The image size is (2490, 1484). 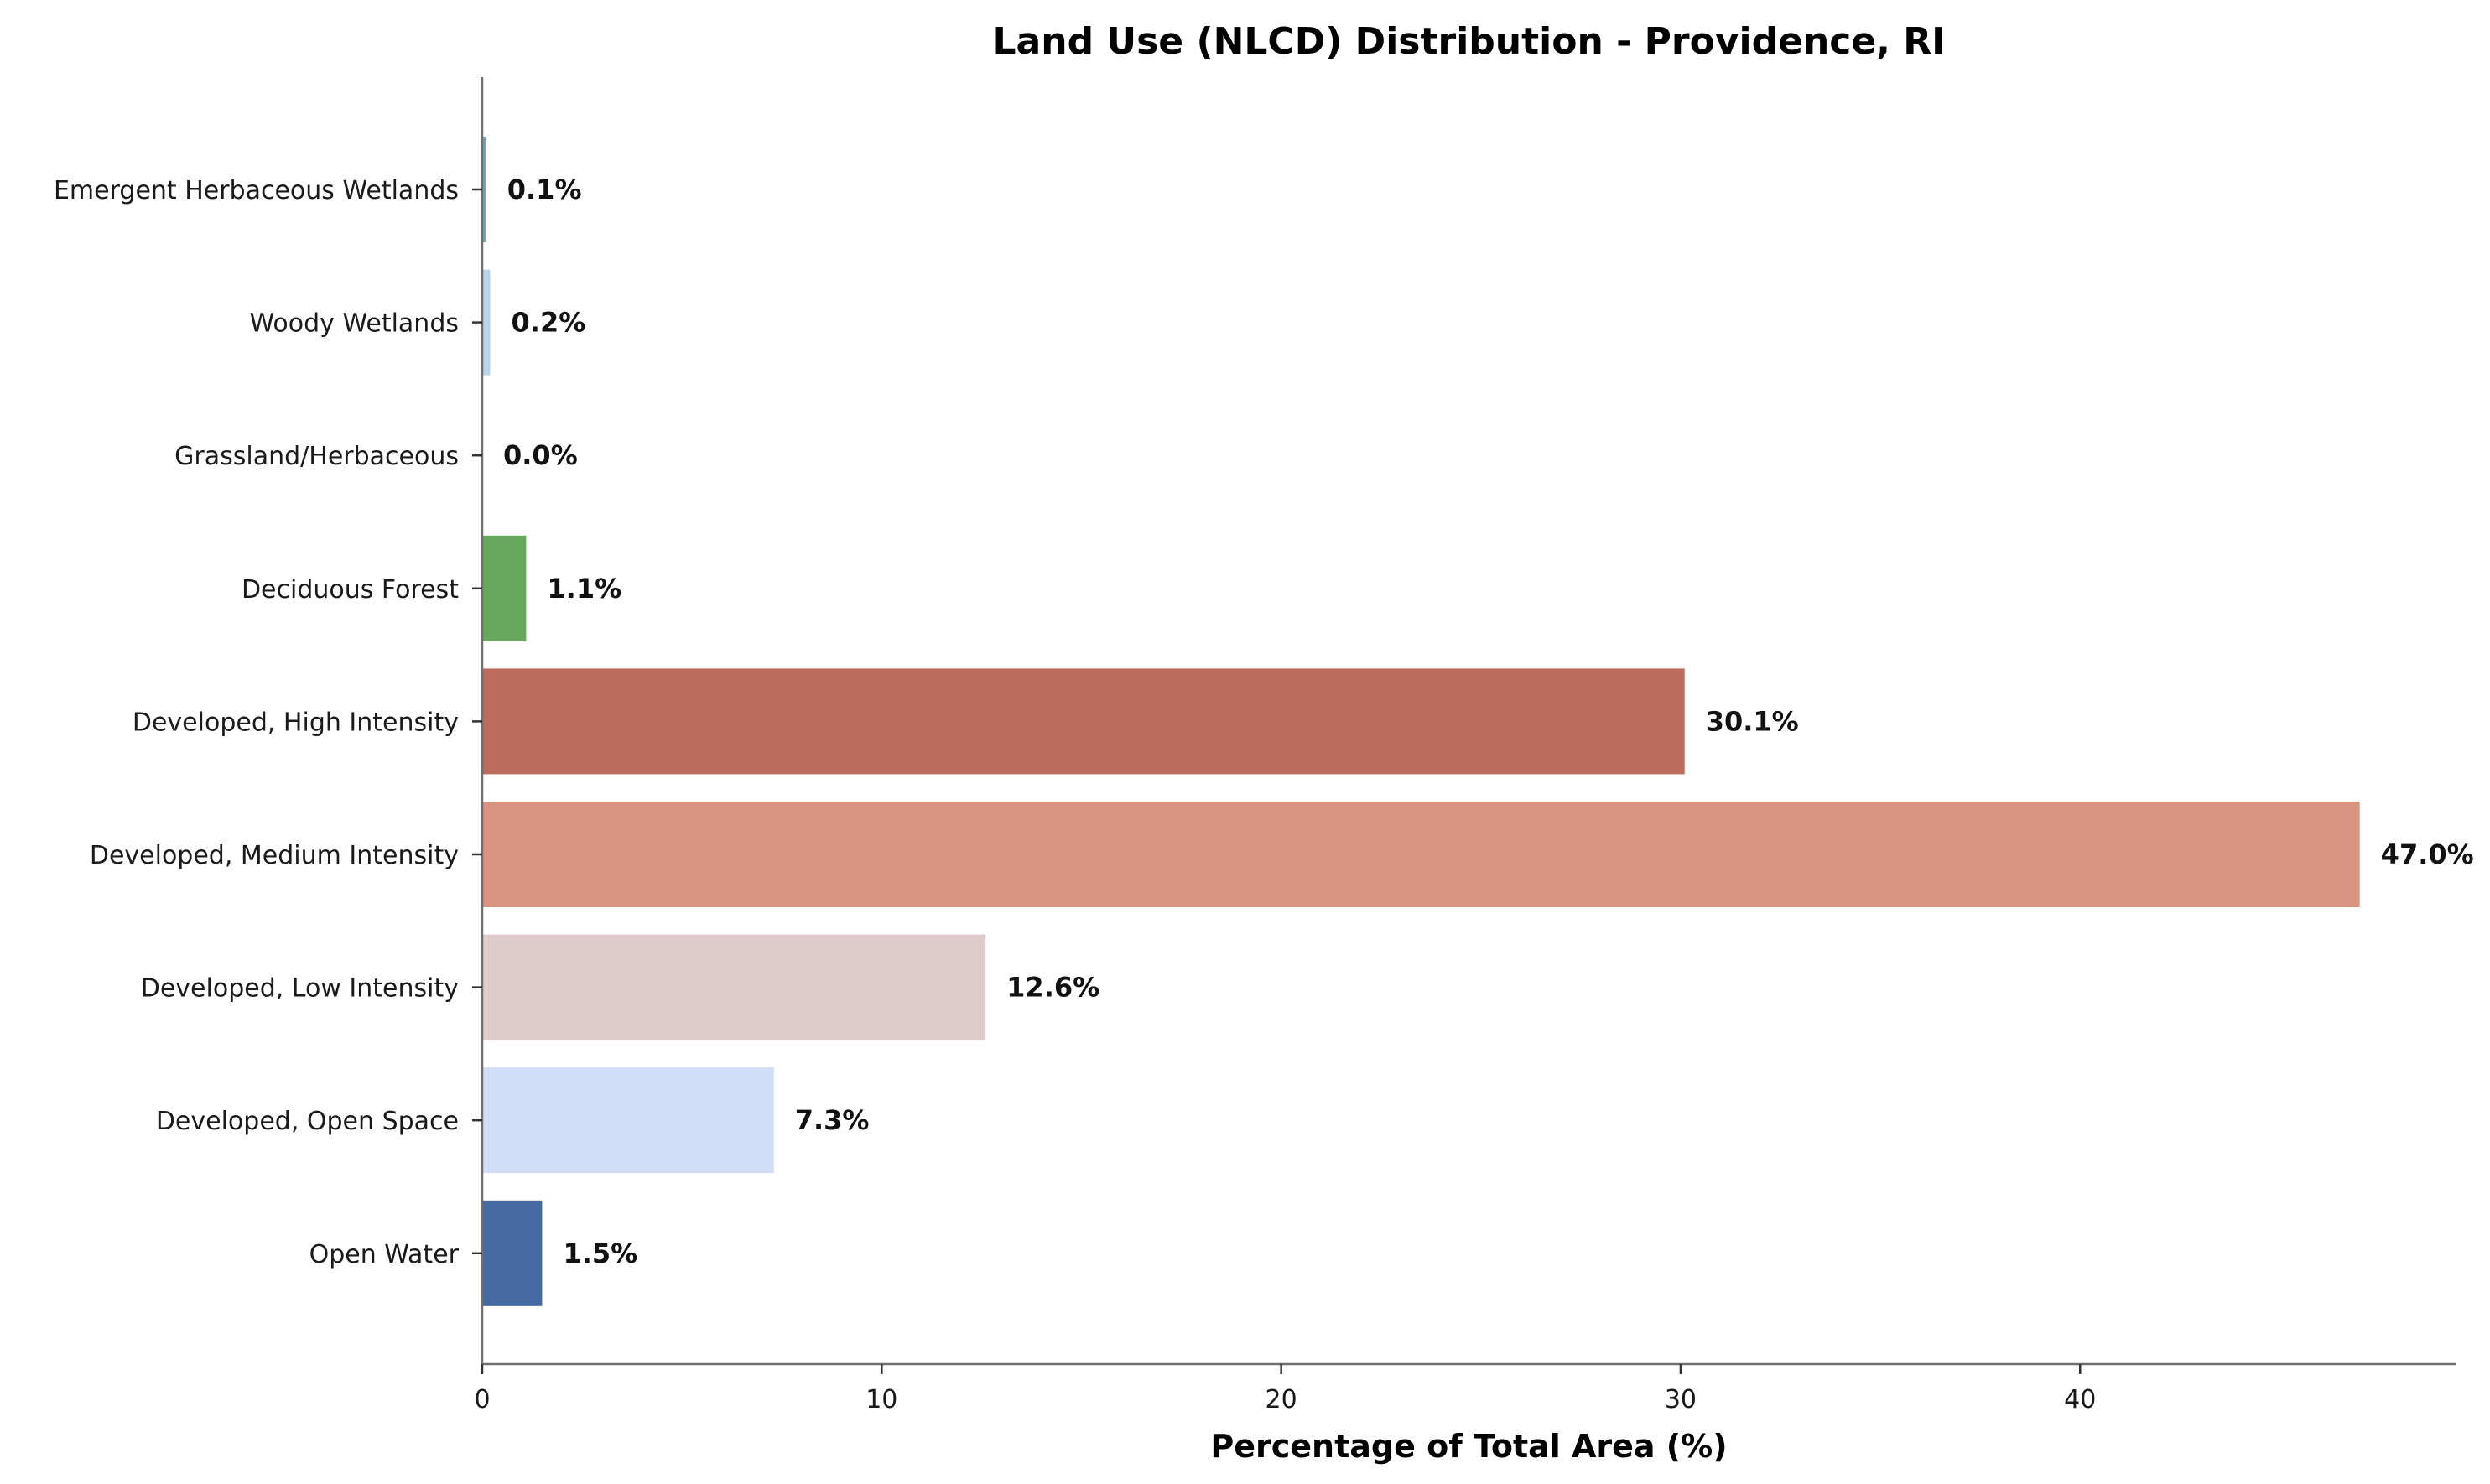 What do you see at coordinates (549, 323) in the screenshot?
I see `data-label: 0.2%` at bounding box center [549, 323].